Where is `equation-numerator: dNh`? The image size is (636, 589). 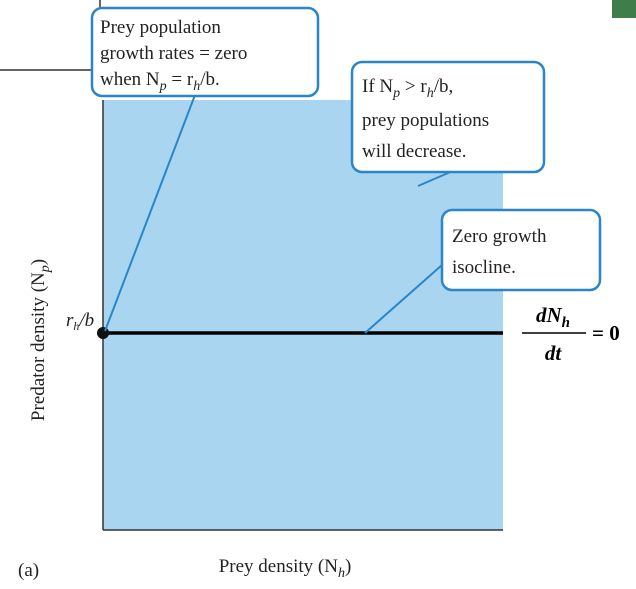
equation-numerator: dNh is located at coordinates (553, 317).